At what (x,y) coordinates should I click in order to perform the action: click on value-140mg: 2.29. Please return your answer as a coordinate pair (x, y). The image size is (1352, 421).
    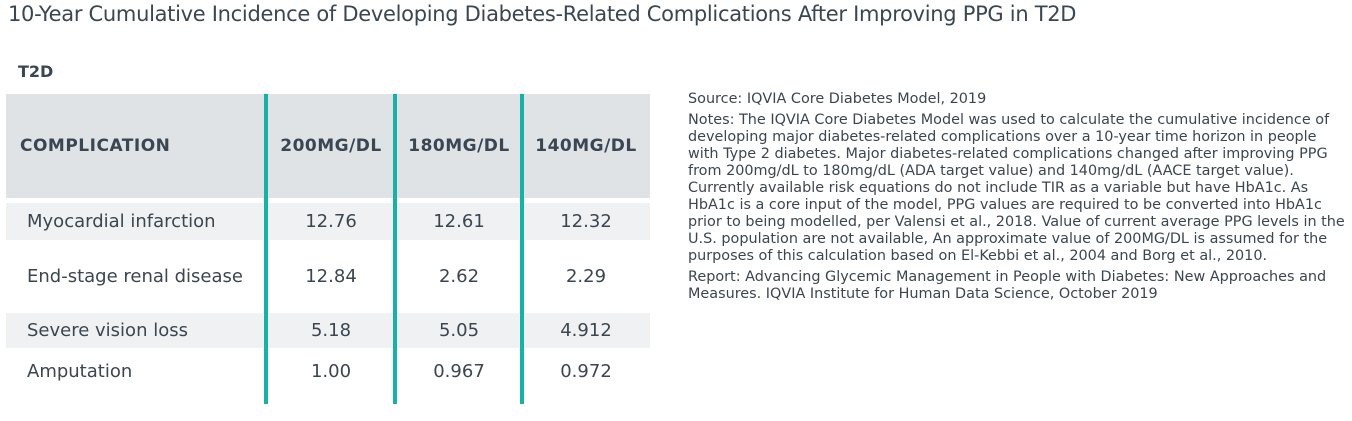
    Looking at the image, I should click on (586, 274).